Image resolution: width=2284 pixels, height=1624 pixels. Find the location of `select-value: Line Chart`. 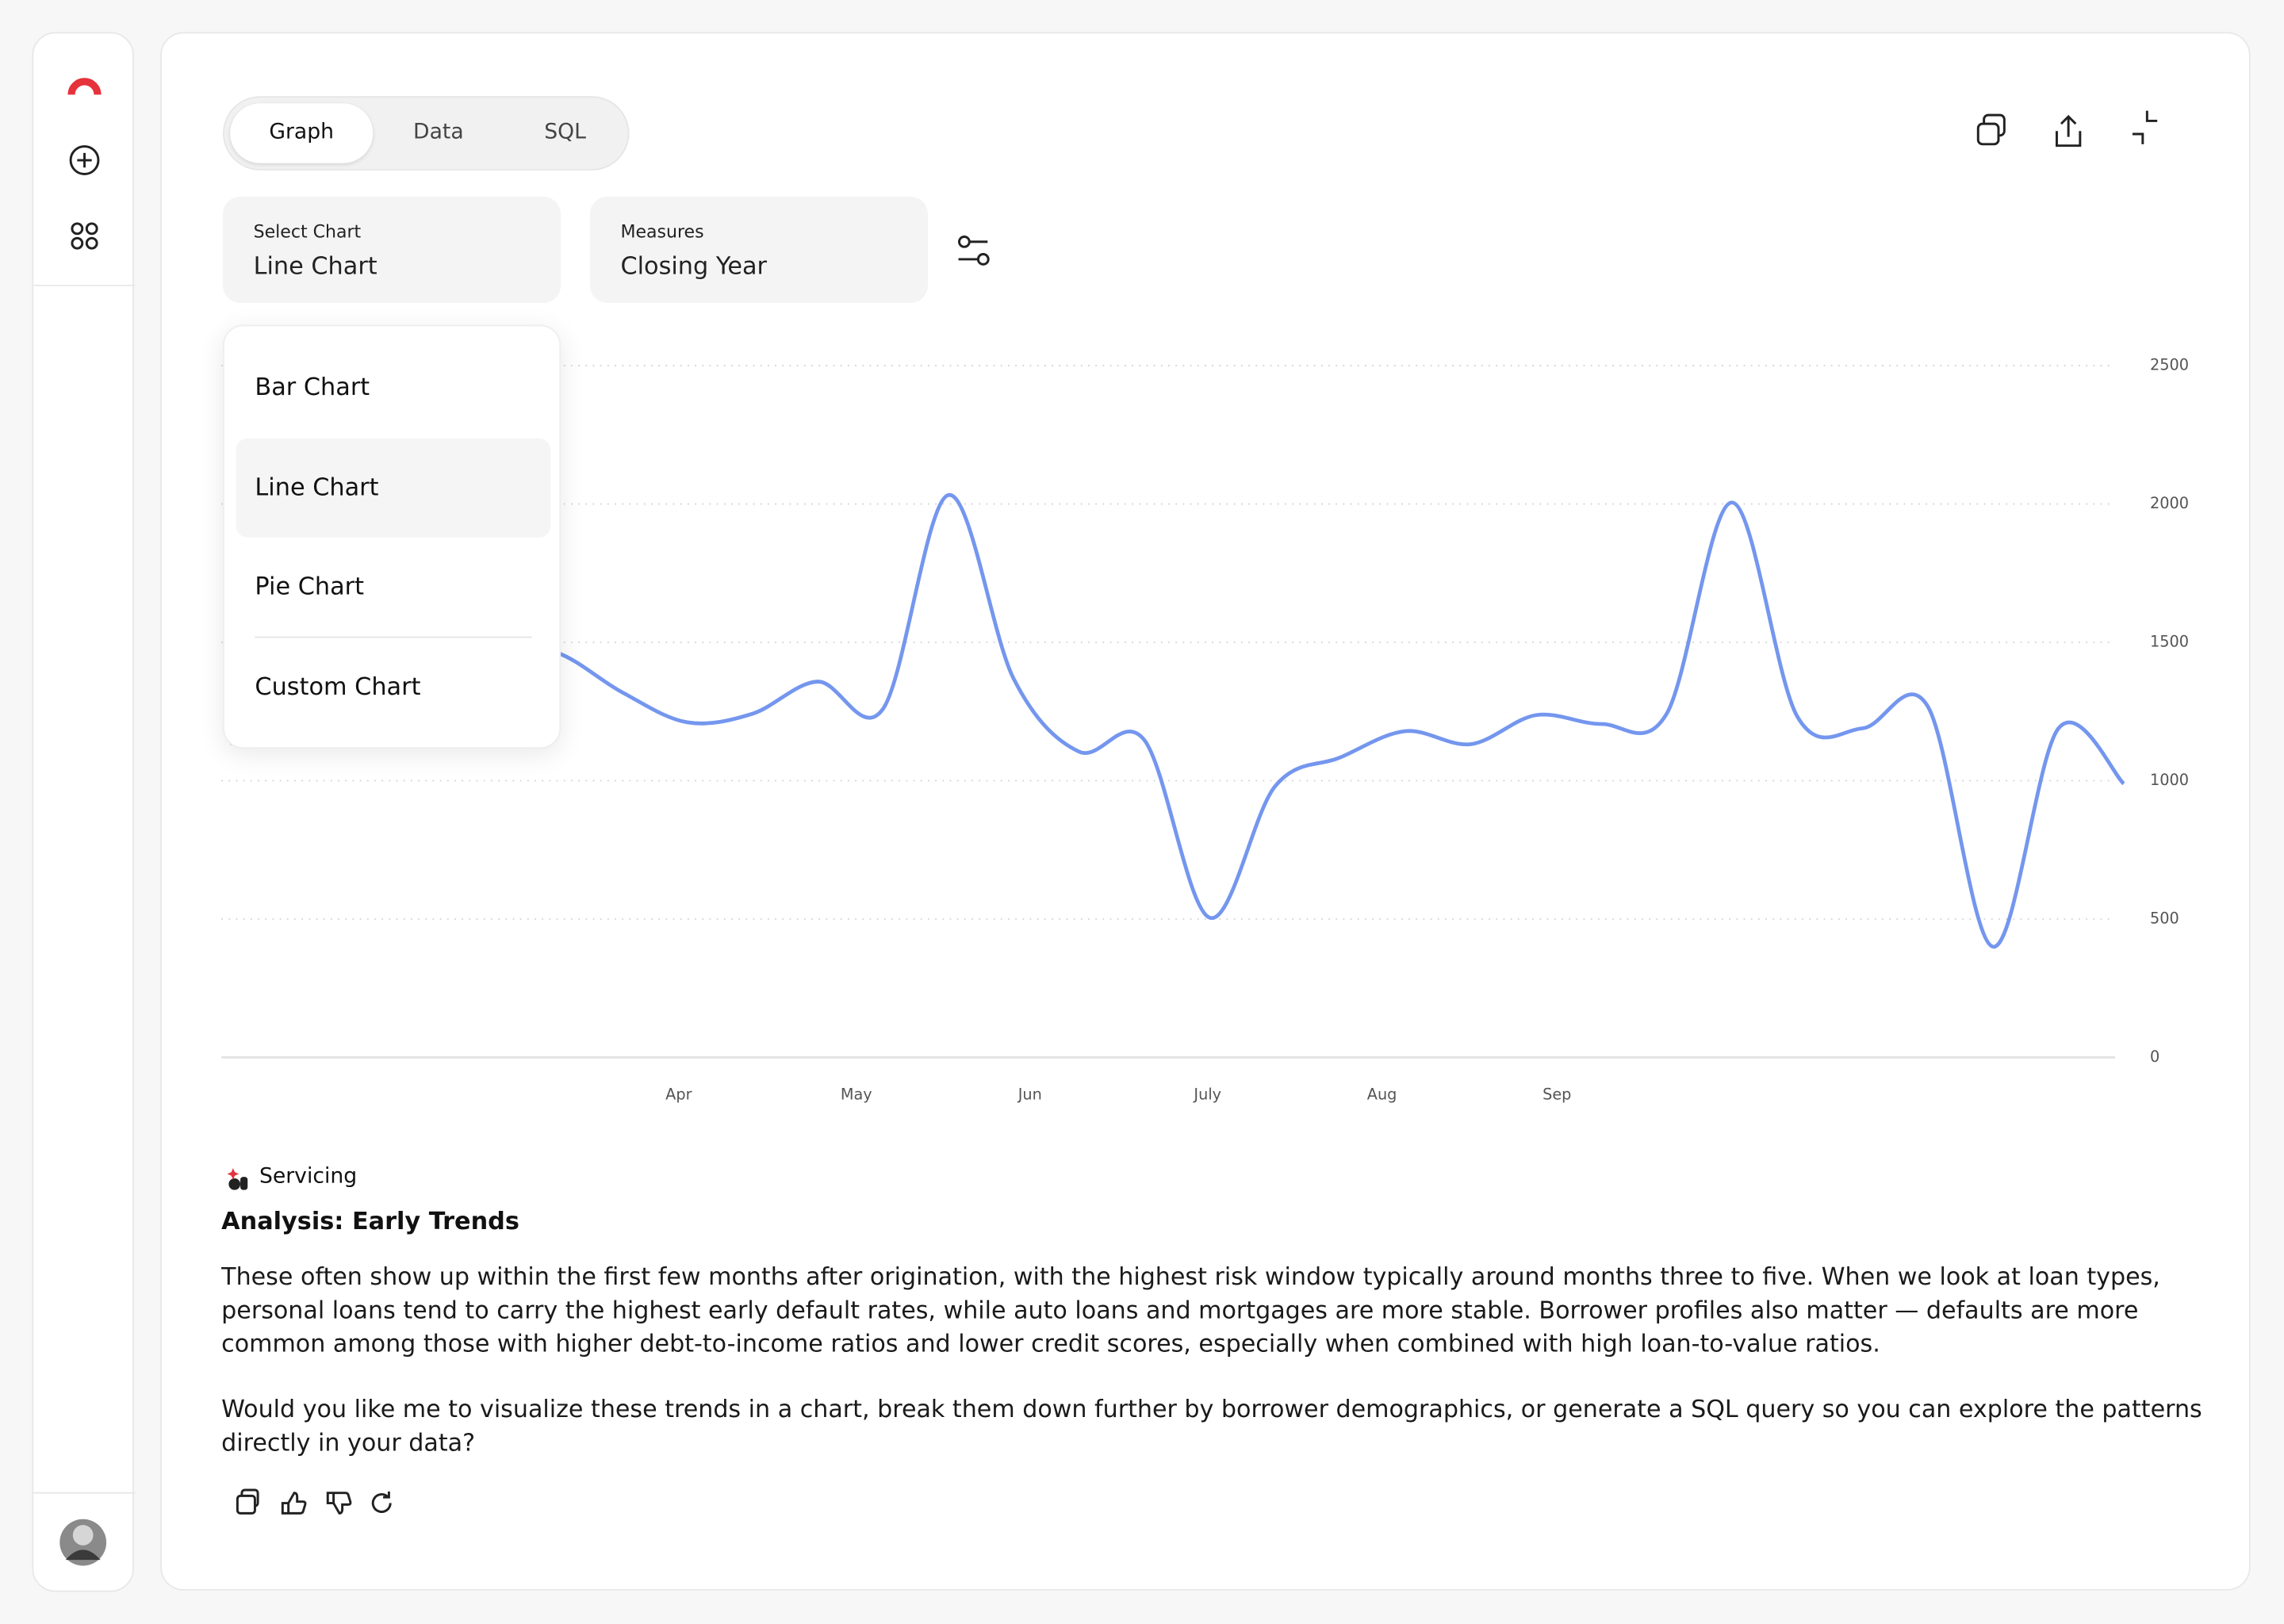

select-value: Line Chart is located at coordinates (315, 265).